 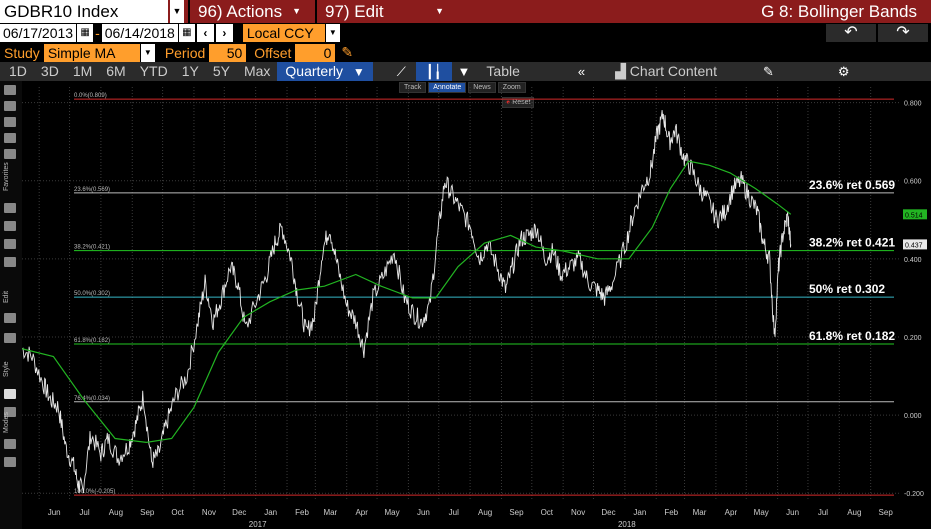 I want to click on collapse-left-icon: «, so click(x=581, y=71).